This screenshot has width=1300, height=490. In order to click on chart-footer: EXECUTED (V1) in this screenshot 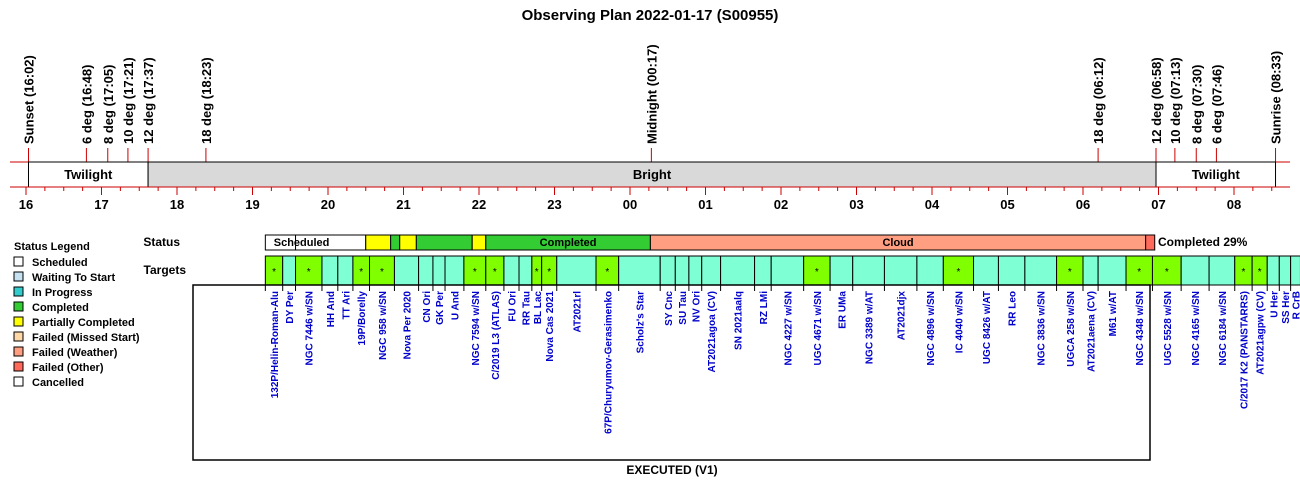, I will do `click(671, 470)`.